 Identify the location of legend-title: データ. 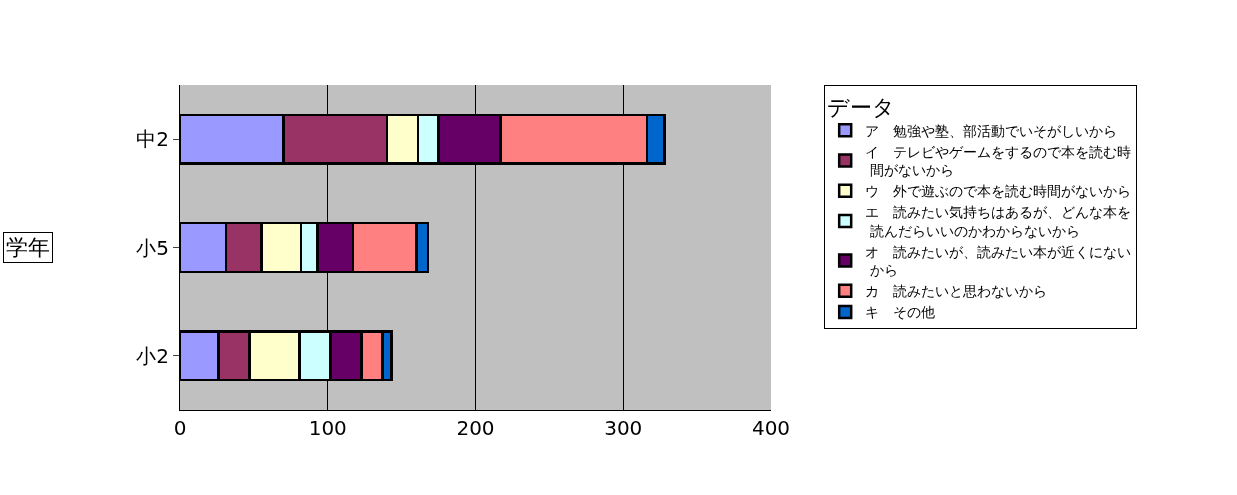
(861, 107).